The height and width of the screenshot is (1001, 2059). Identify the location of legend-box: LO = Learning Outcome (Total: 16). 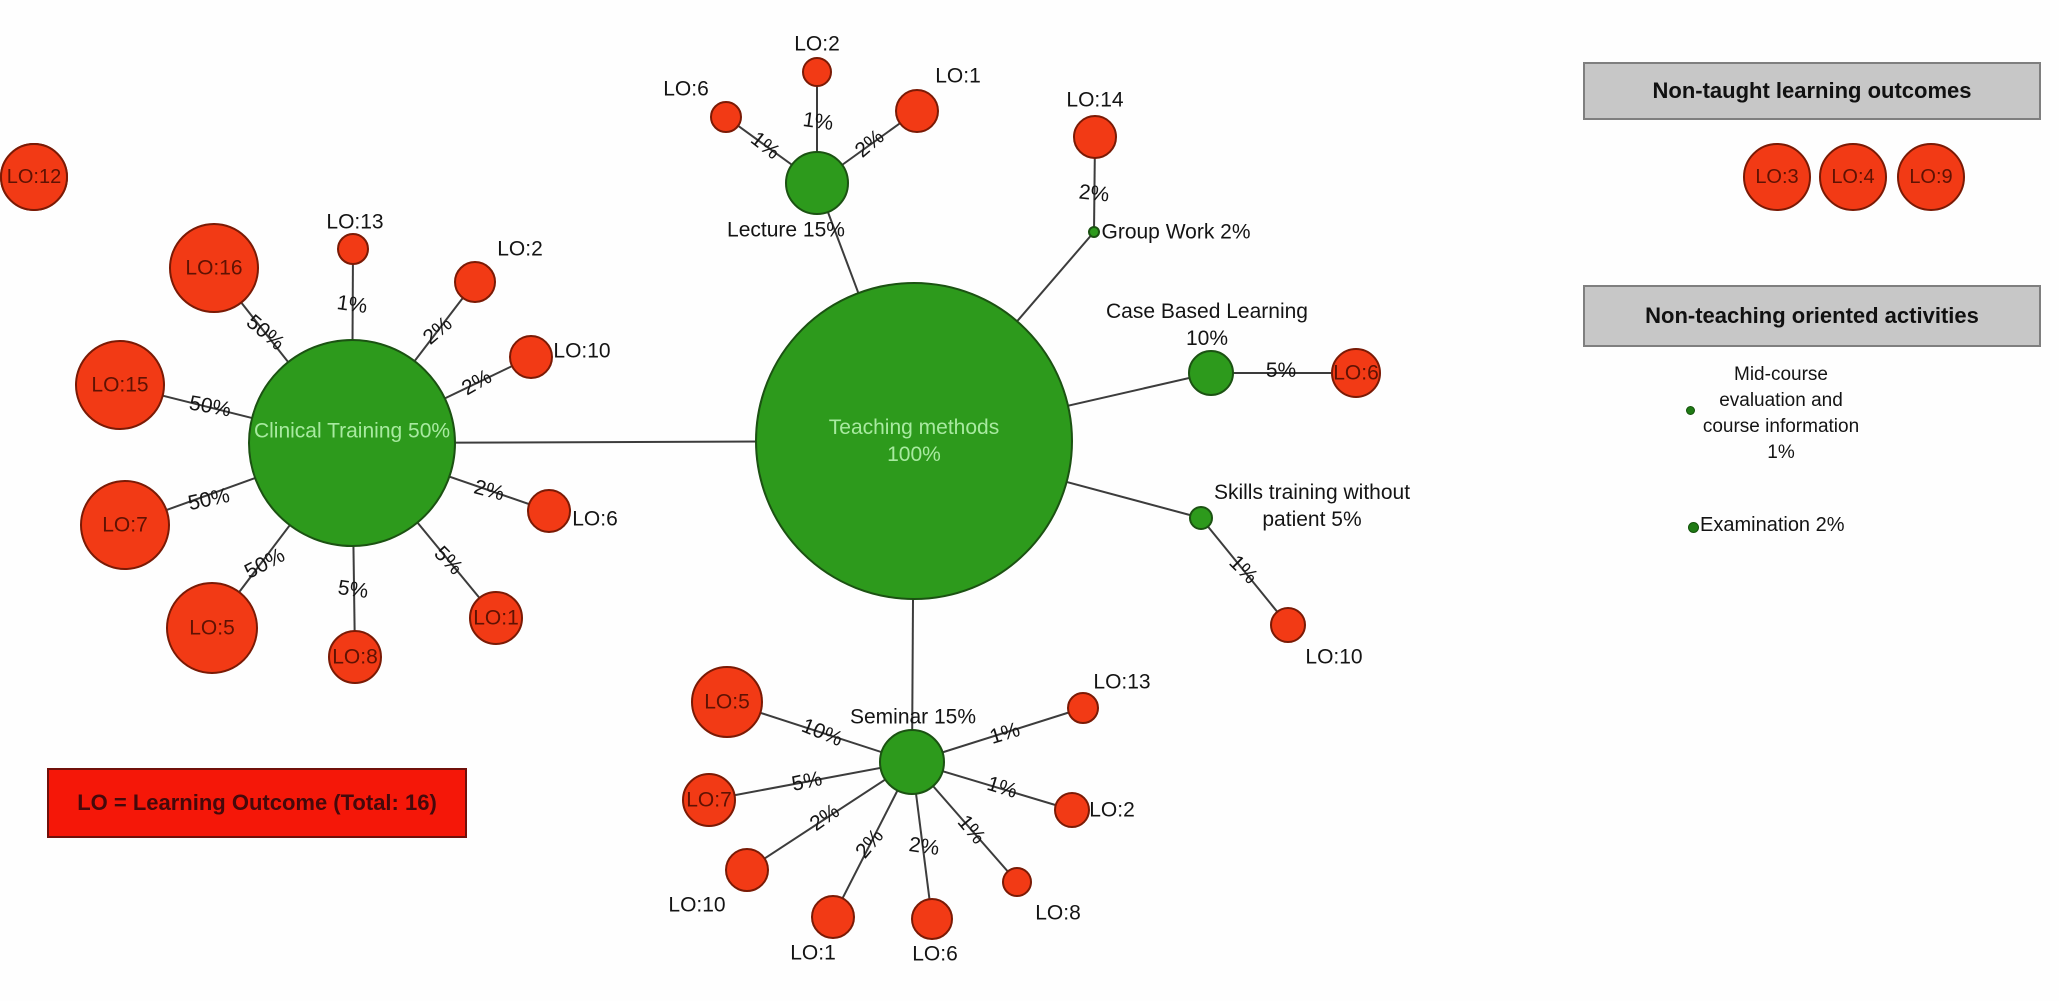
(257, 803).